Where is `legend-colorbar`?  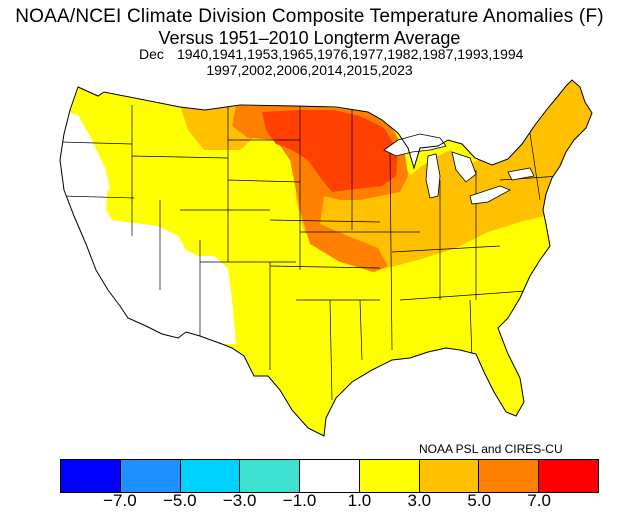 legend-colorbar is located at coordinates (329, 476).